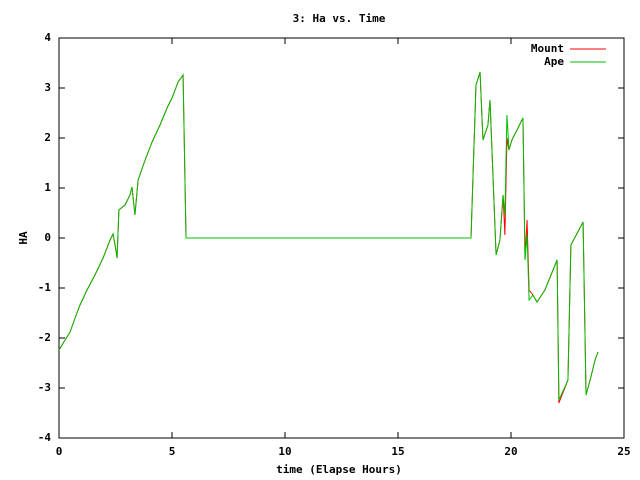 This screenshot has width=640, height=480. Describe the element at coordinates (397, 451) in the screenshot. I see `x-tick-label: 15` at that location.